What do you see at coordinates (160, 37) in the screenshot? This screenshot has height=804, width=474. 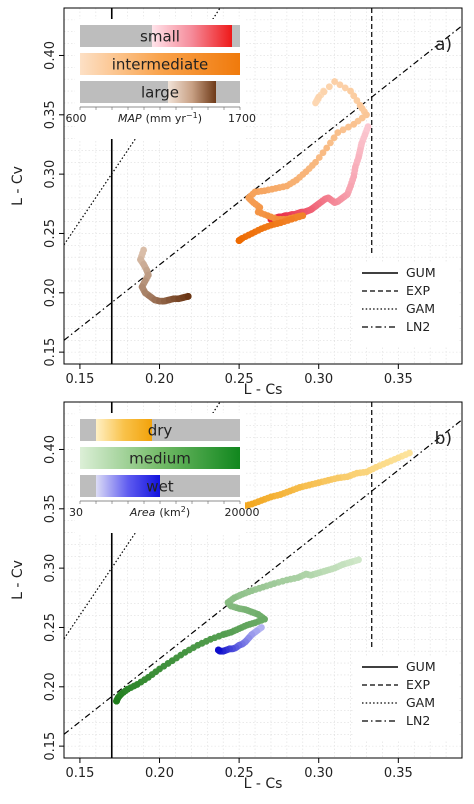 I see `inset-bar-label: small` at bounding box center [160, 37].